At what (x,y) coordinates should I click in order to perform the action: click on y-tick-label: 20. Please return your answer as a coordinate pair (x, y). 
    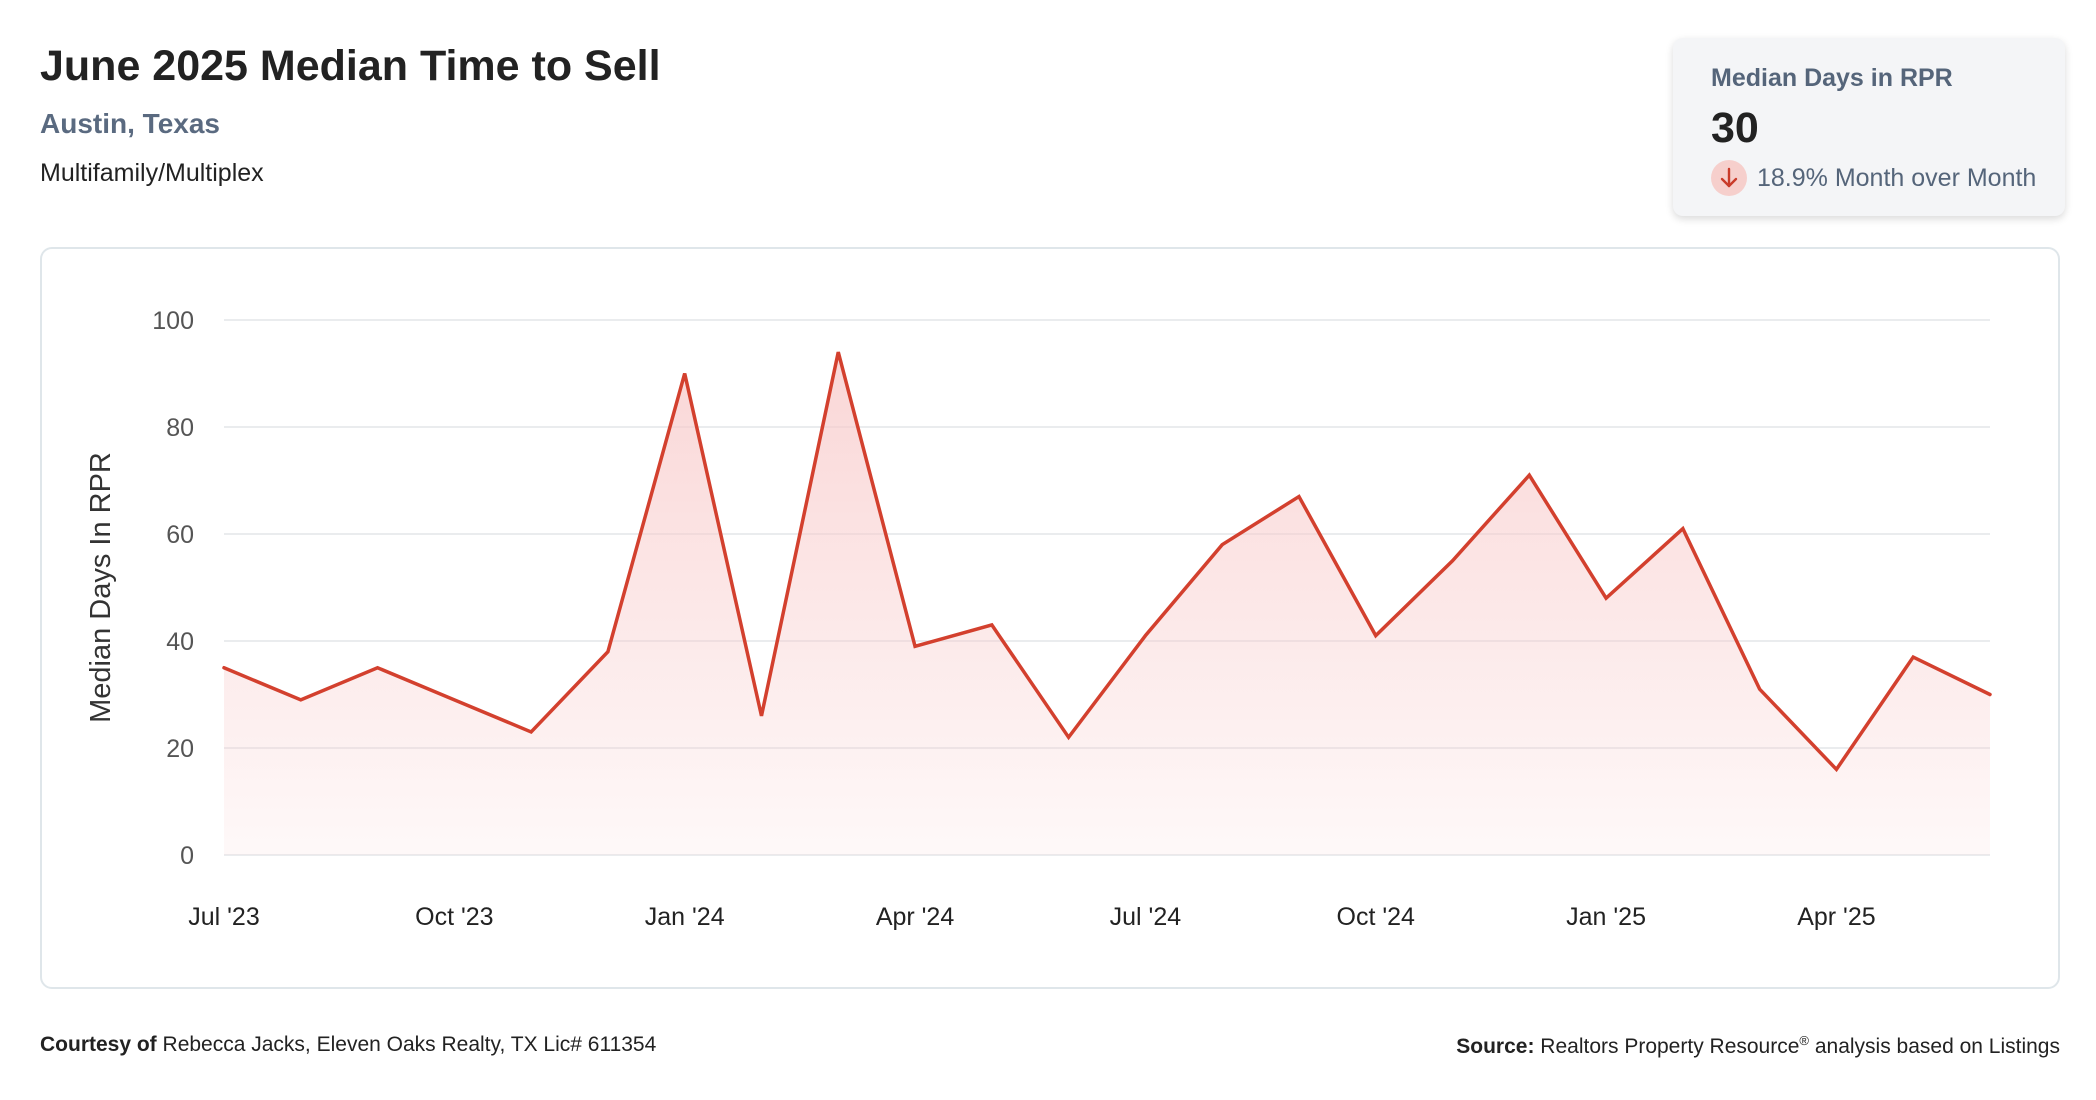
    Looking at the image, I should click on (180, 749).